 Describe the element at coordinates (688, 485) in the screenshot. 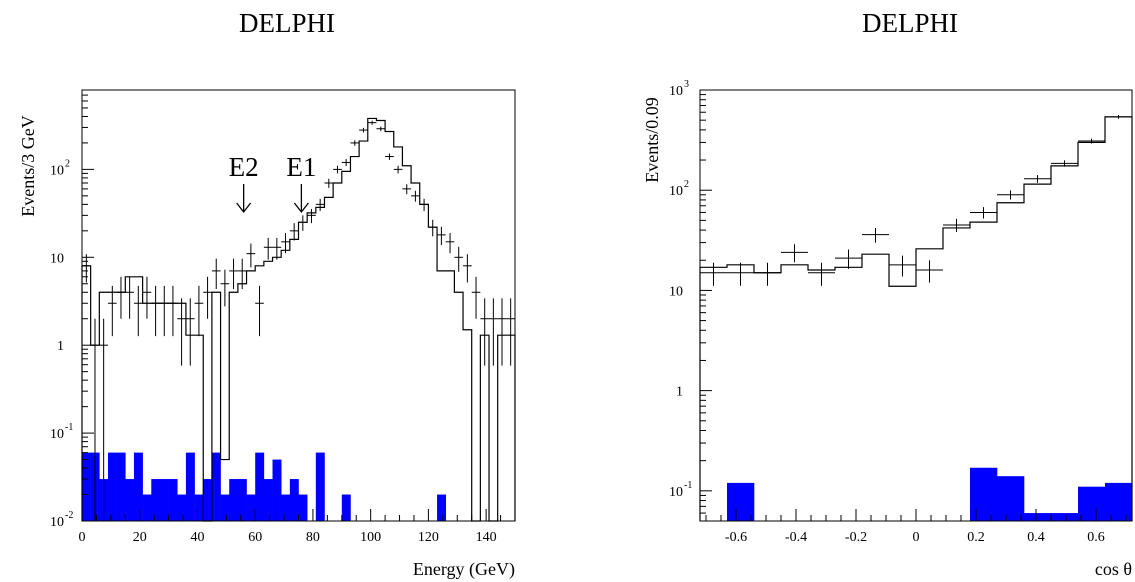

I see `y-tick-exponent: -1` at that location.